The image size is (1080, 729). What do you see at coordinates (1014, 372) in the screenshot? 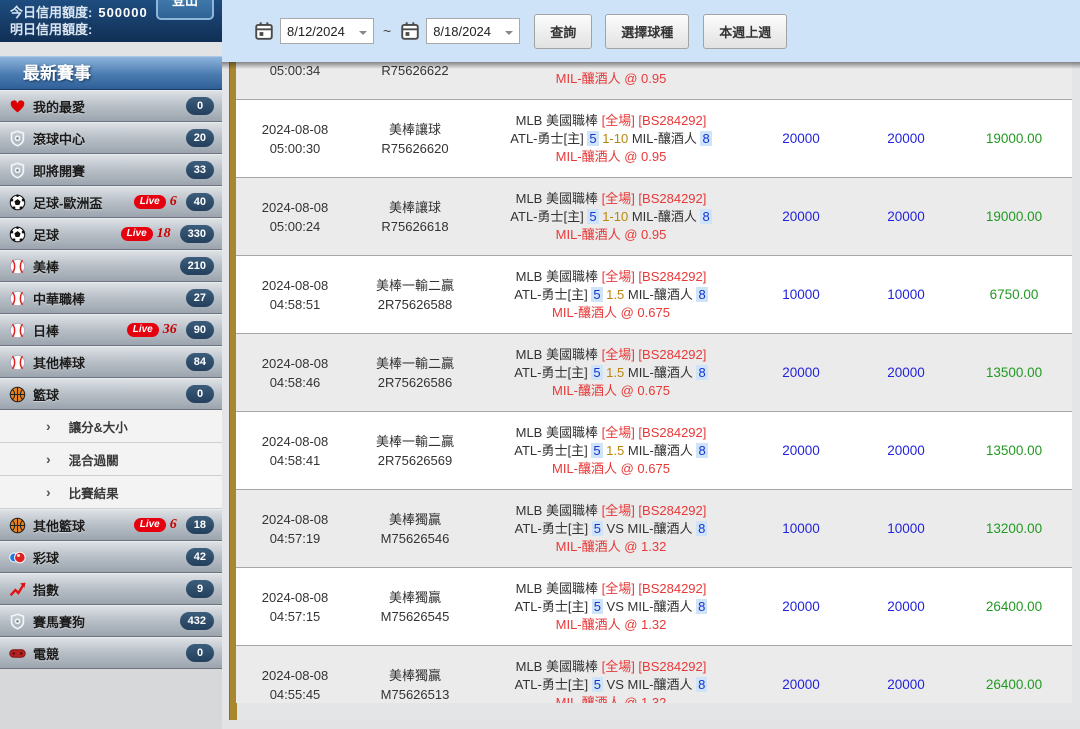
I see `bet-result: 13500.00` at bounding box center [1014, 372].